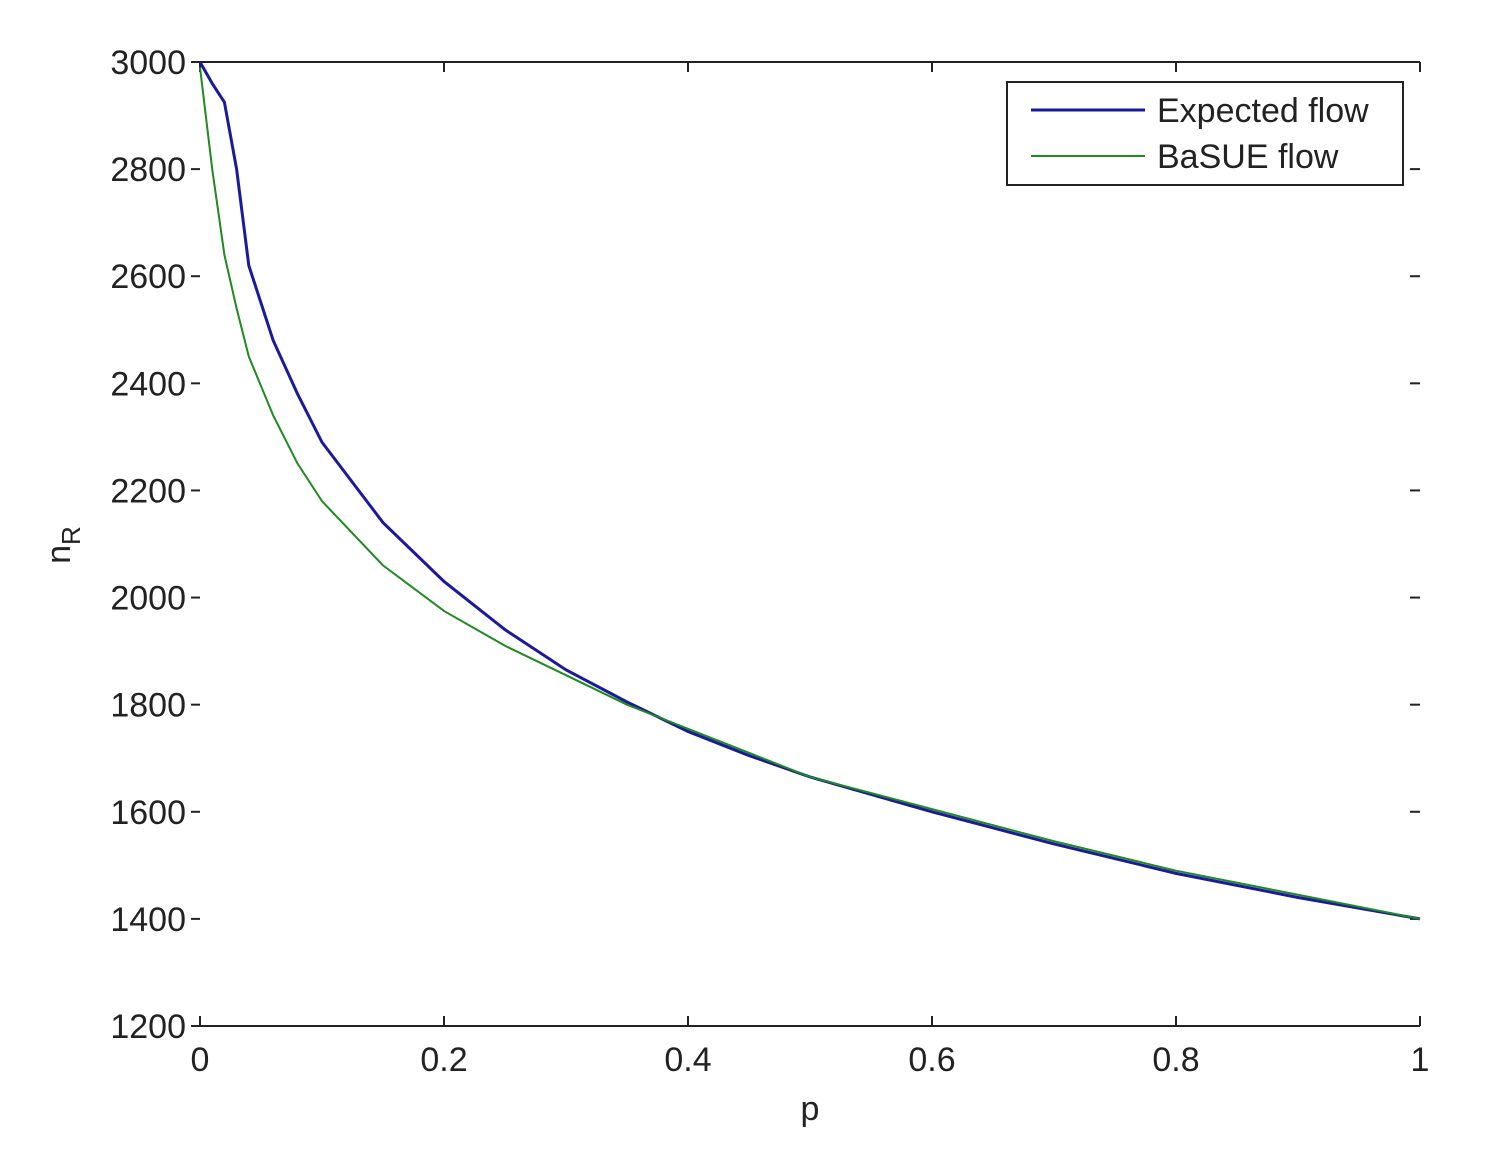 The image size is (1496, 1169). What do you see at coordinates (931, 1060) in the screenshot?
I see `x-tick-label: 0.6` at bounding box center [931, 1060].